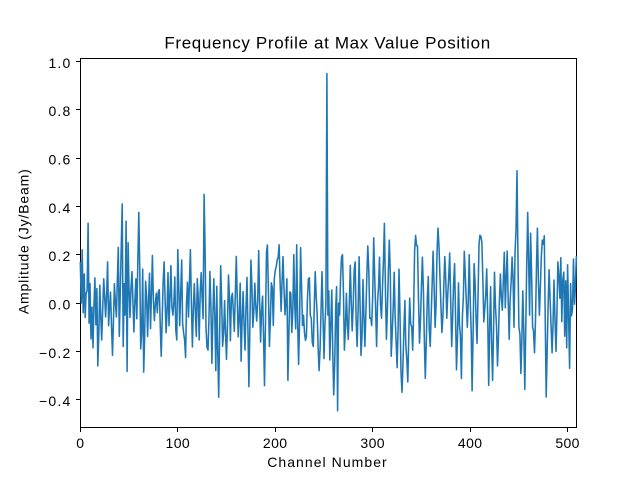 The image size is (640, 480). What do you see at coordinates (327, 462) in the screenshot?
I see `svg-text: Channel Number` at bounding box center [327, 462].